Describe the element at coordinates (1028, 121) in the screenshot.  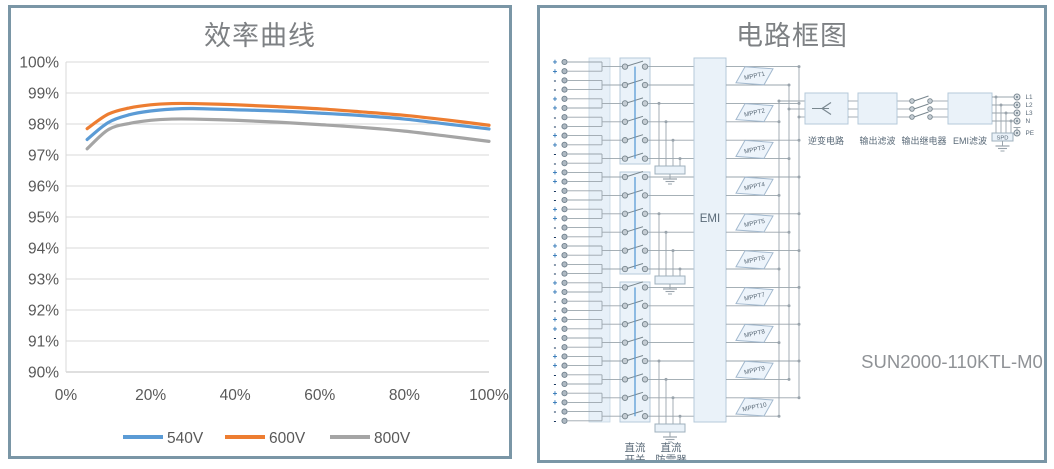
I see `svg-text: N` at that location.